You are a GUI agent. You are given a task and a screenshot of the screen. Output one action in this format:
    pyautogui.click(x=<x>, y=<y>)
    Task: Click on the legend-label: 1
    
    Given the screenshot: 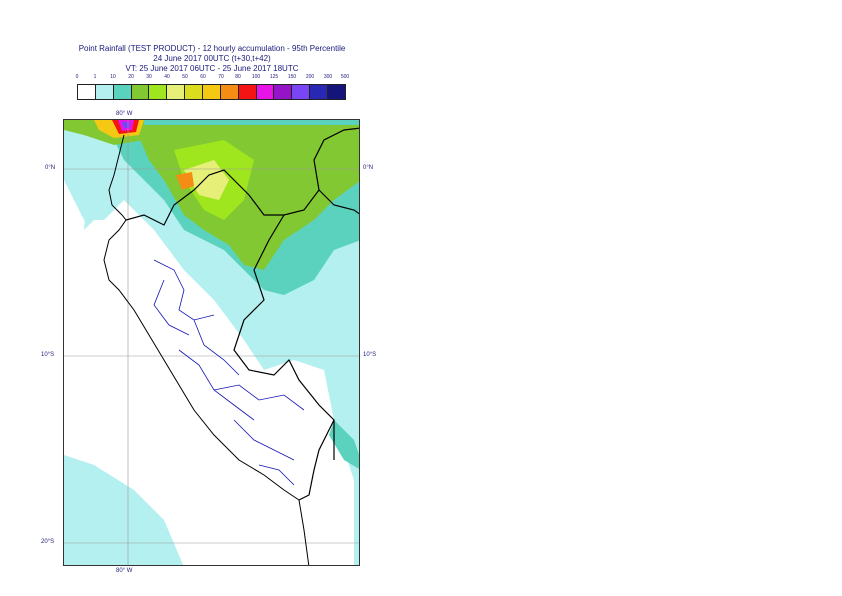 What is the action you would take?
    pyautogui.click(x=95, y=77)
    